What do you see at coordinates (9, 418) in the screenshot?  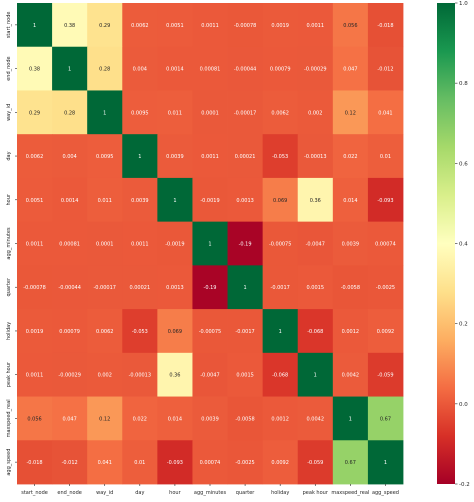 I see `y-tick-label-9: maxspeed_real` at bounding box center [9, 418].